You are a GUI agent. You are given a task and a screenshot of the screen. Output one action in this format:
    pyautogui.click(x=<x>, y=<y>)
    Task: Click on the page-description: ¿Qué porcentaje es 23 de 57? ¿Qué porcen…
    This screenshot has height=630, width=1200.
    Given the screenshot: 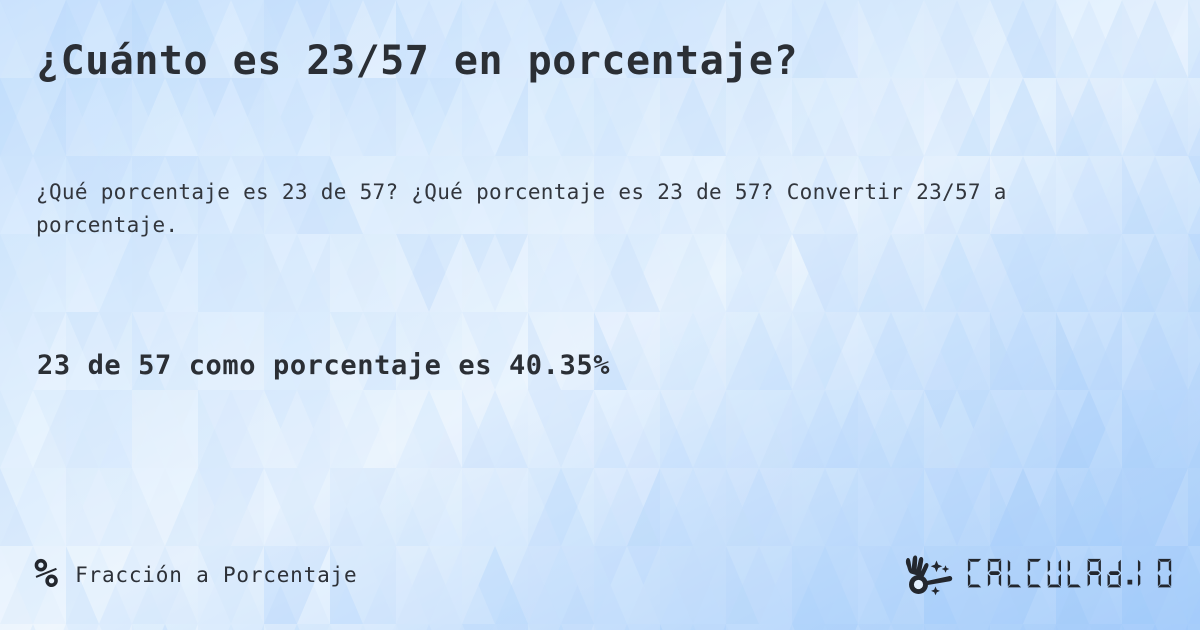 What is the action you would take?
    pyautogui.click(x=521, y=208)
    